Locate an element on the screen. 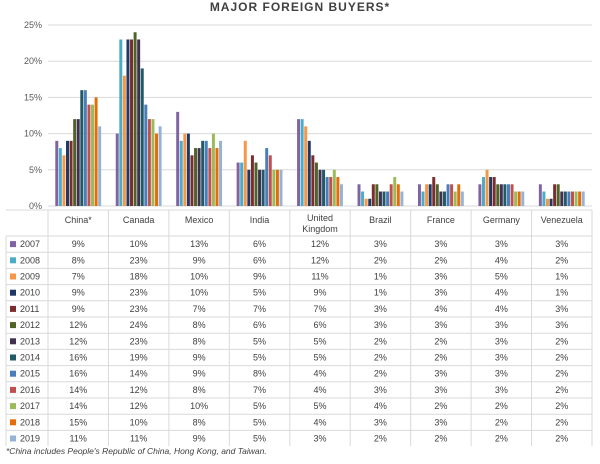 The image size is (600, 464). category-label: Brazil is located at coordinates (380, 220).